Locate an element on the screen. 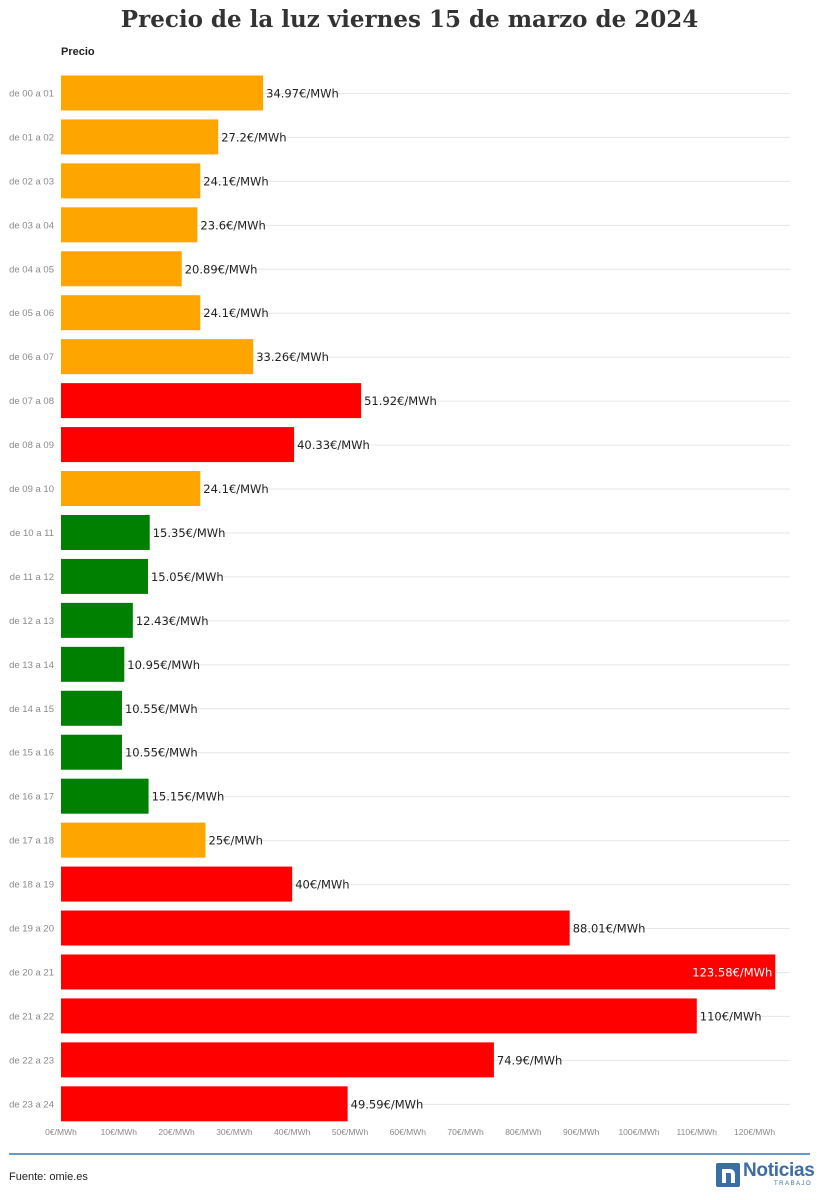  data-label: 10.95€/MWh is located at coordinates (163, 665).